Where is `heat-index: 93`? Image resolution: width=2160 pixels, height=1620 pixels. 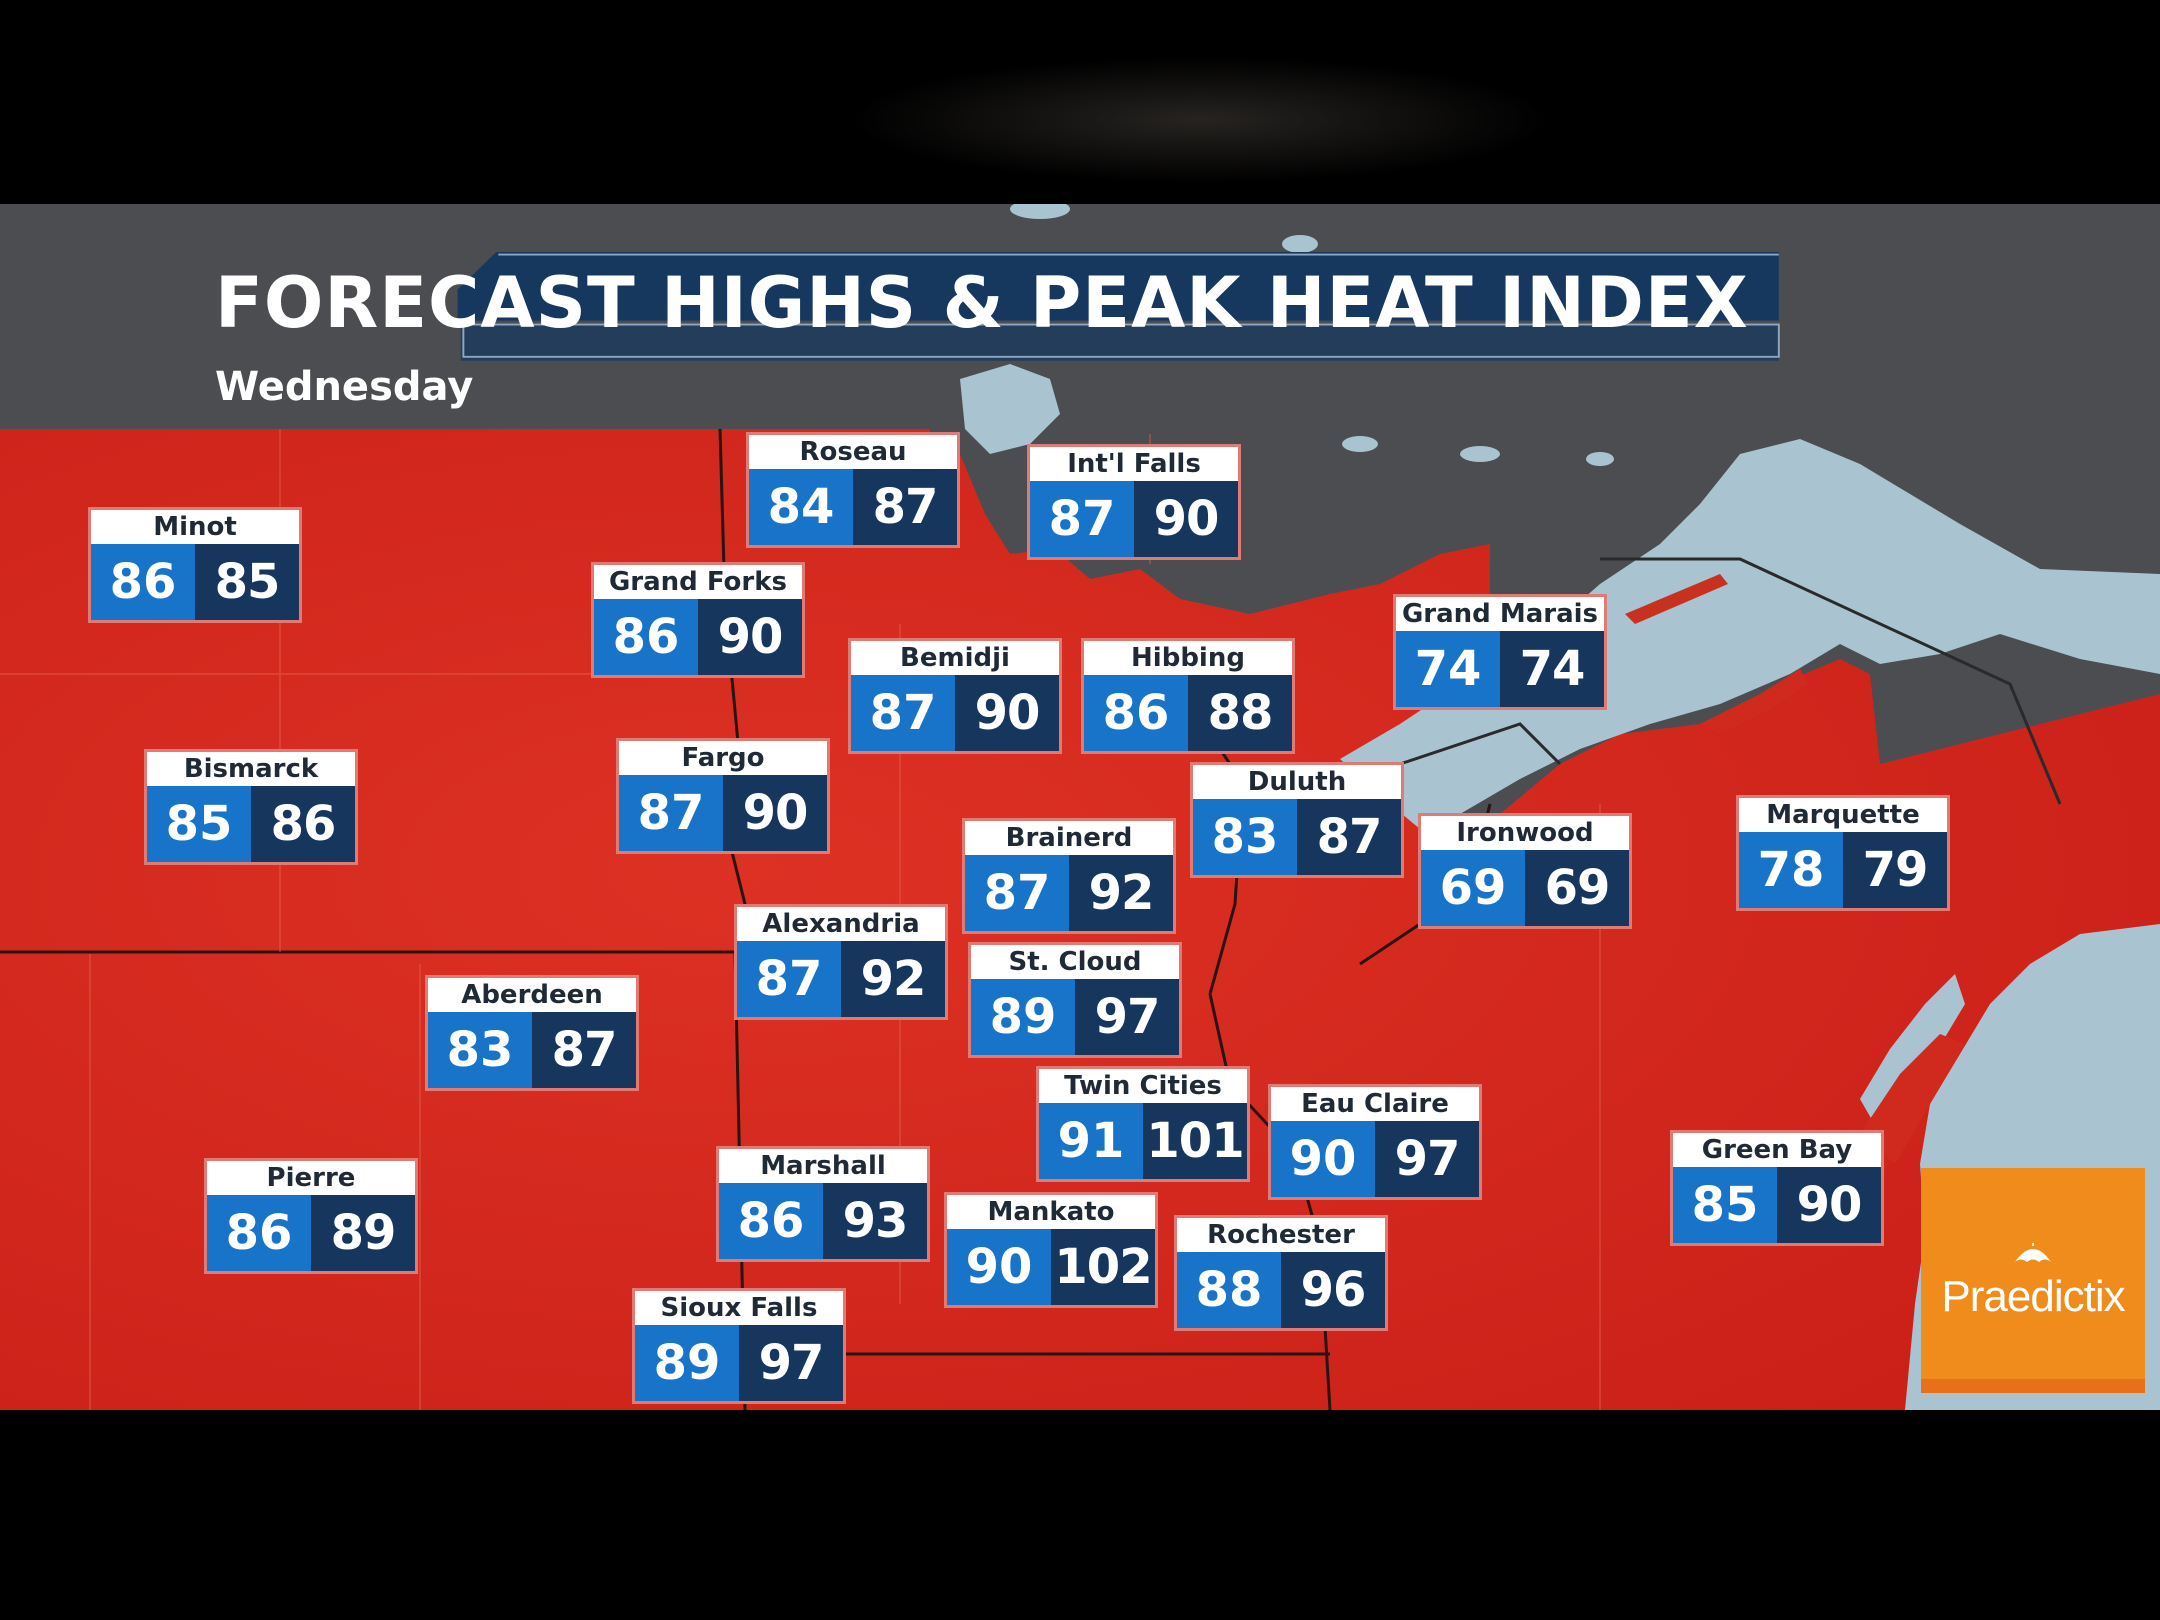 heat-index: 93 is located at coordinates (875, 1221).